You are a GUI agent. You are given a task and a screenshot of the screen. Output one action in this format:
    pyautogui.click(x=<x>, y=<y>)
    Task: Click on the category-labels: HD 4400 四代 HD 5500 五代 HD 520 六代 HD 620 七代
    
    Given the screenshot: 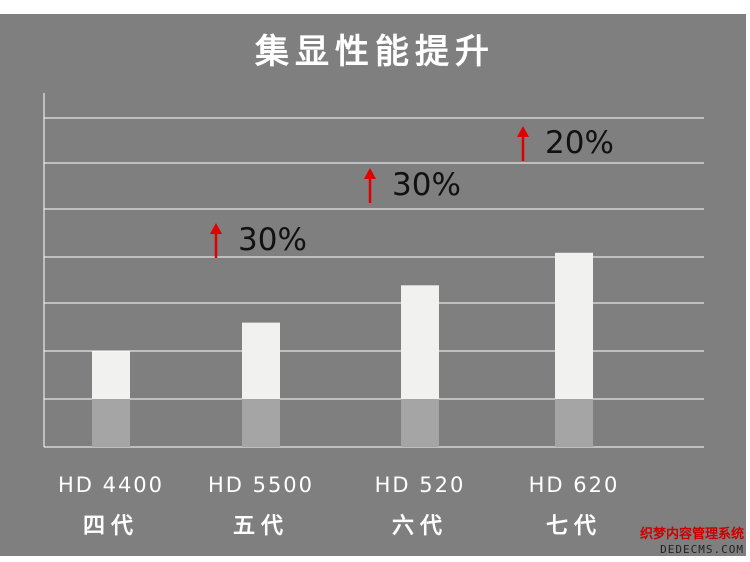 What is the action you would take?
    pyautogui.click(x=339, y=506)
    